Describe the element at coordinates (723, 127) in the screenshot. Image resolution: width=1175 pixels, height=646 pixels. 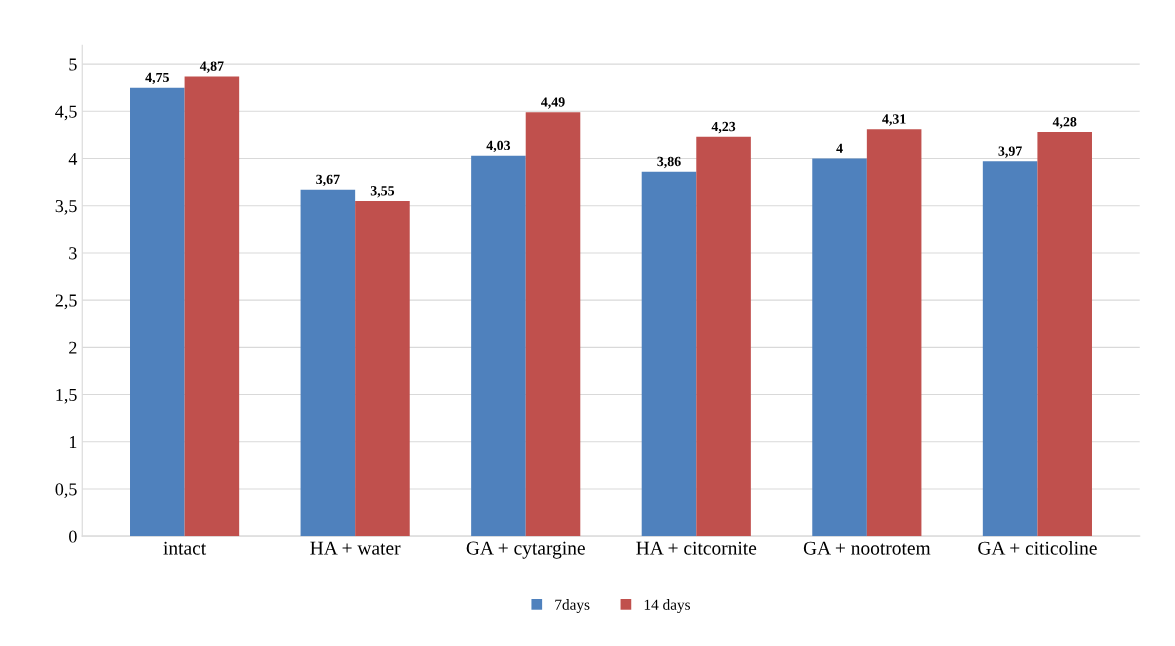
I see `data-label: 4,23` at that location.